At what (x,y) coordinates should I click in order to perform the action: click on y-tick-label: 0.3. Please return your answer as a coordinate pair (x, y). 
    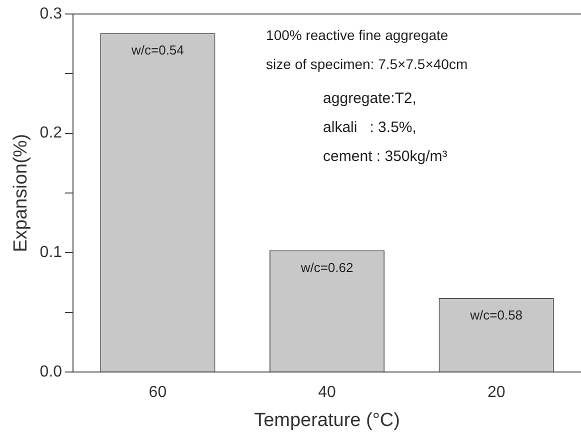
    Looking at the image, I should click on (51, 13).